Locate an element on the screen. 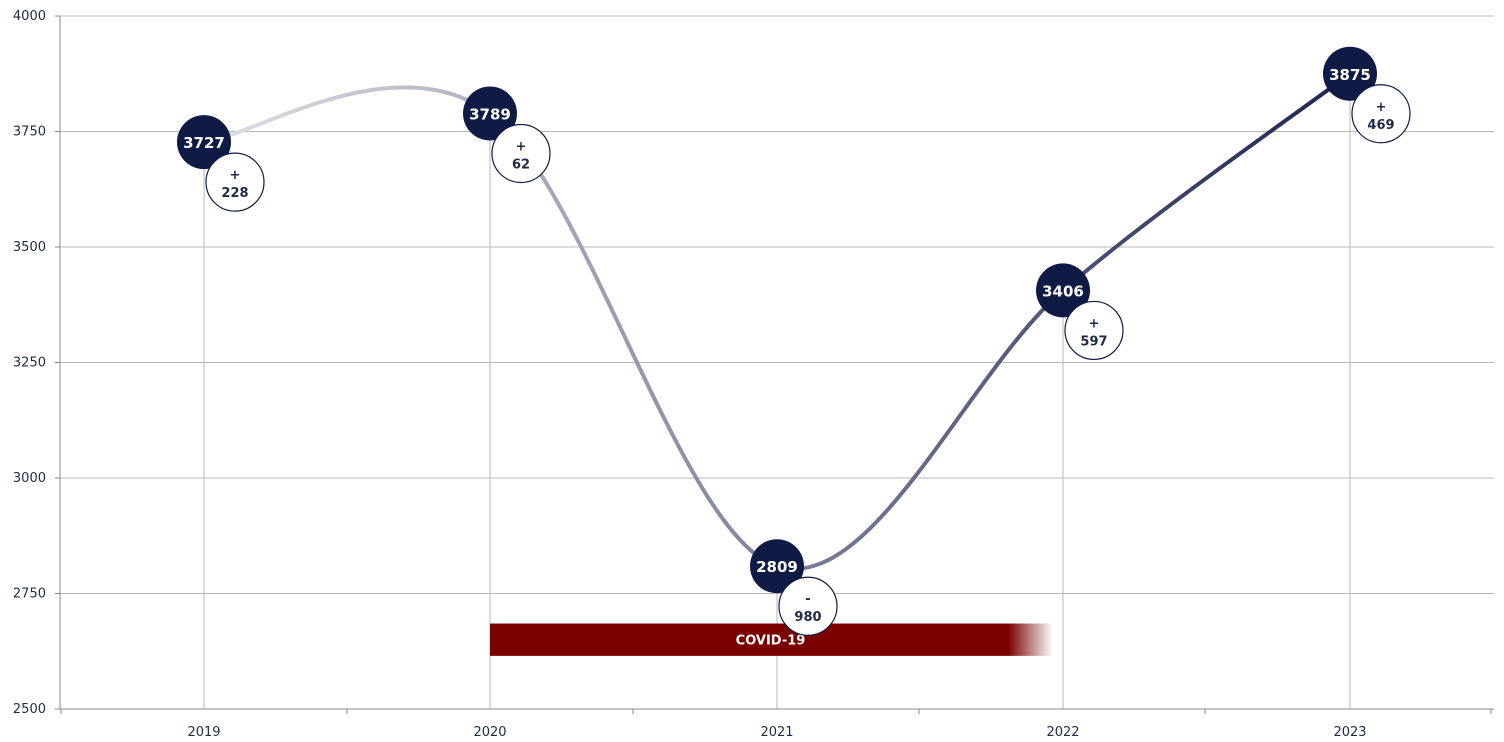 This screenshot has width=1504, height=742. x-tick-label: 2019 is located at coordinates (203, 732).